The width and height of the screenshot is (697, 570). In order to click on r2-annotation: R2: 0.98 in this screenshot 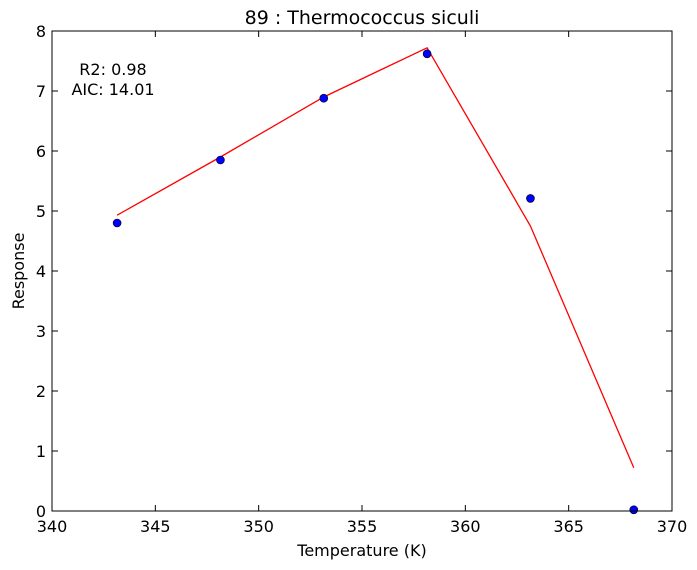, I will do `click(112, 69)`.